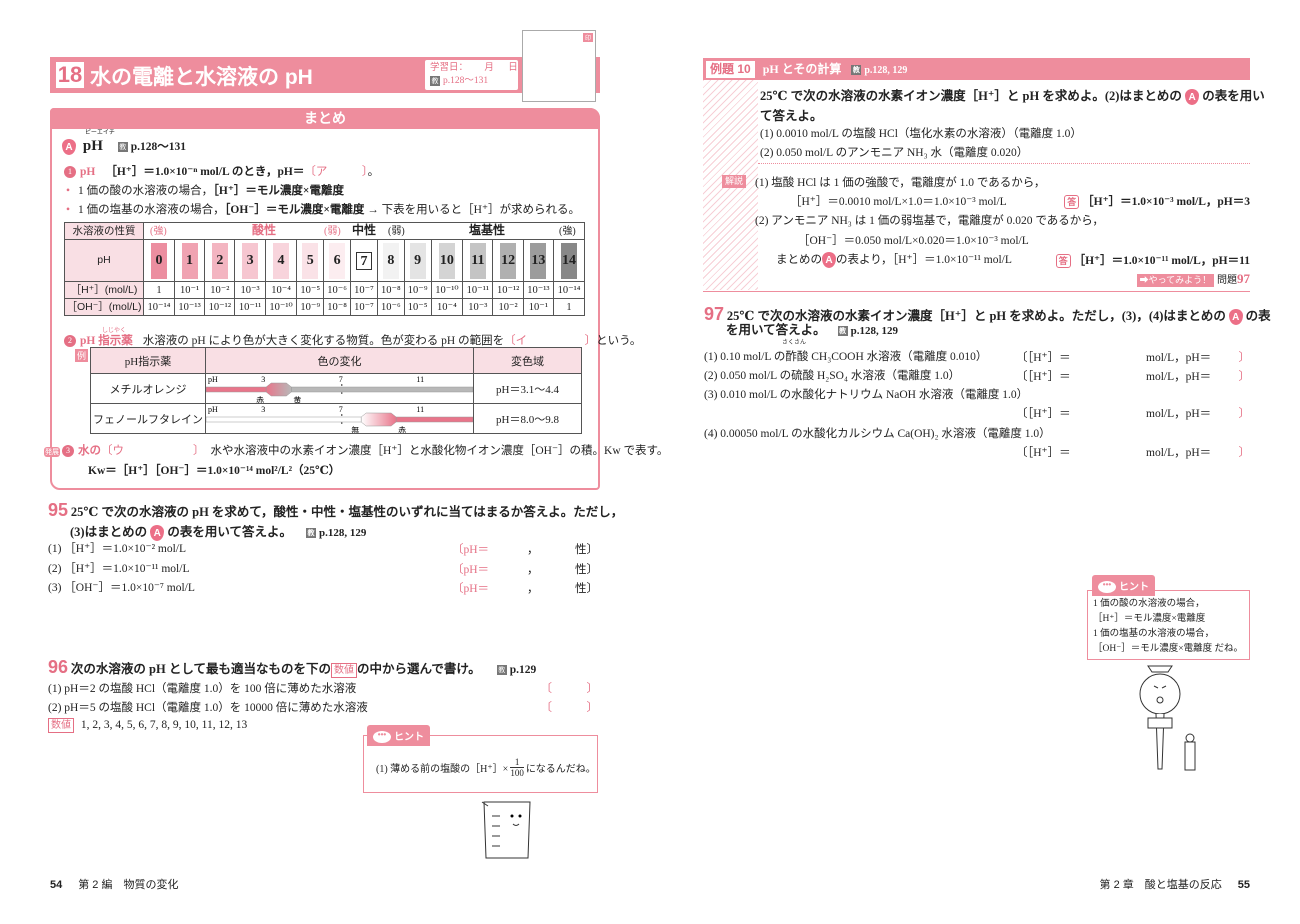  I want to click on number-circle: 1, so click(70, 172).